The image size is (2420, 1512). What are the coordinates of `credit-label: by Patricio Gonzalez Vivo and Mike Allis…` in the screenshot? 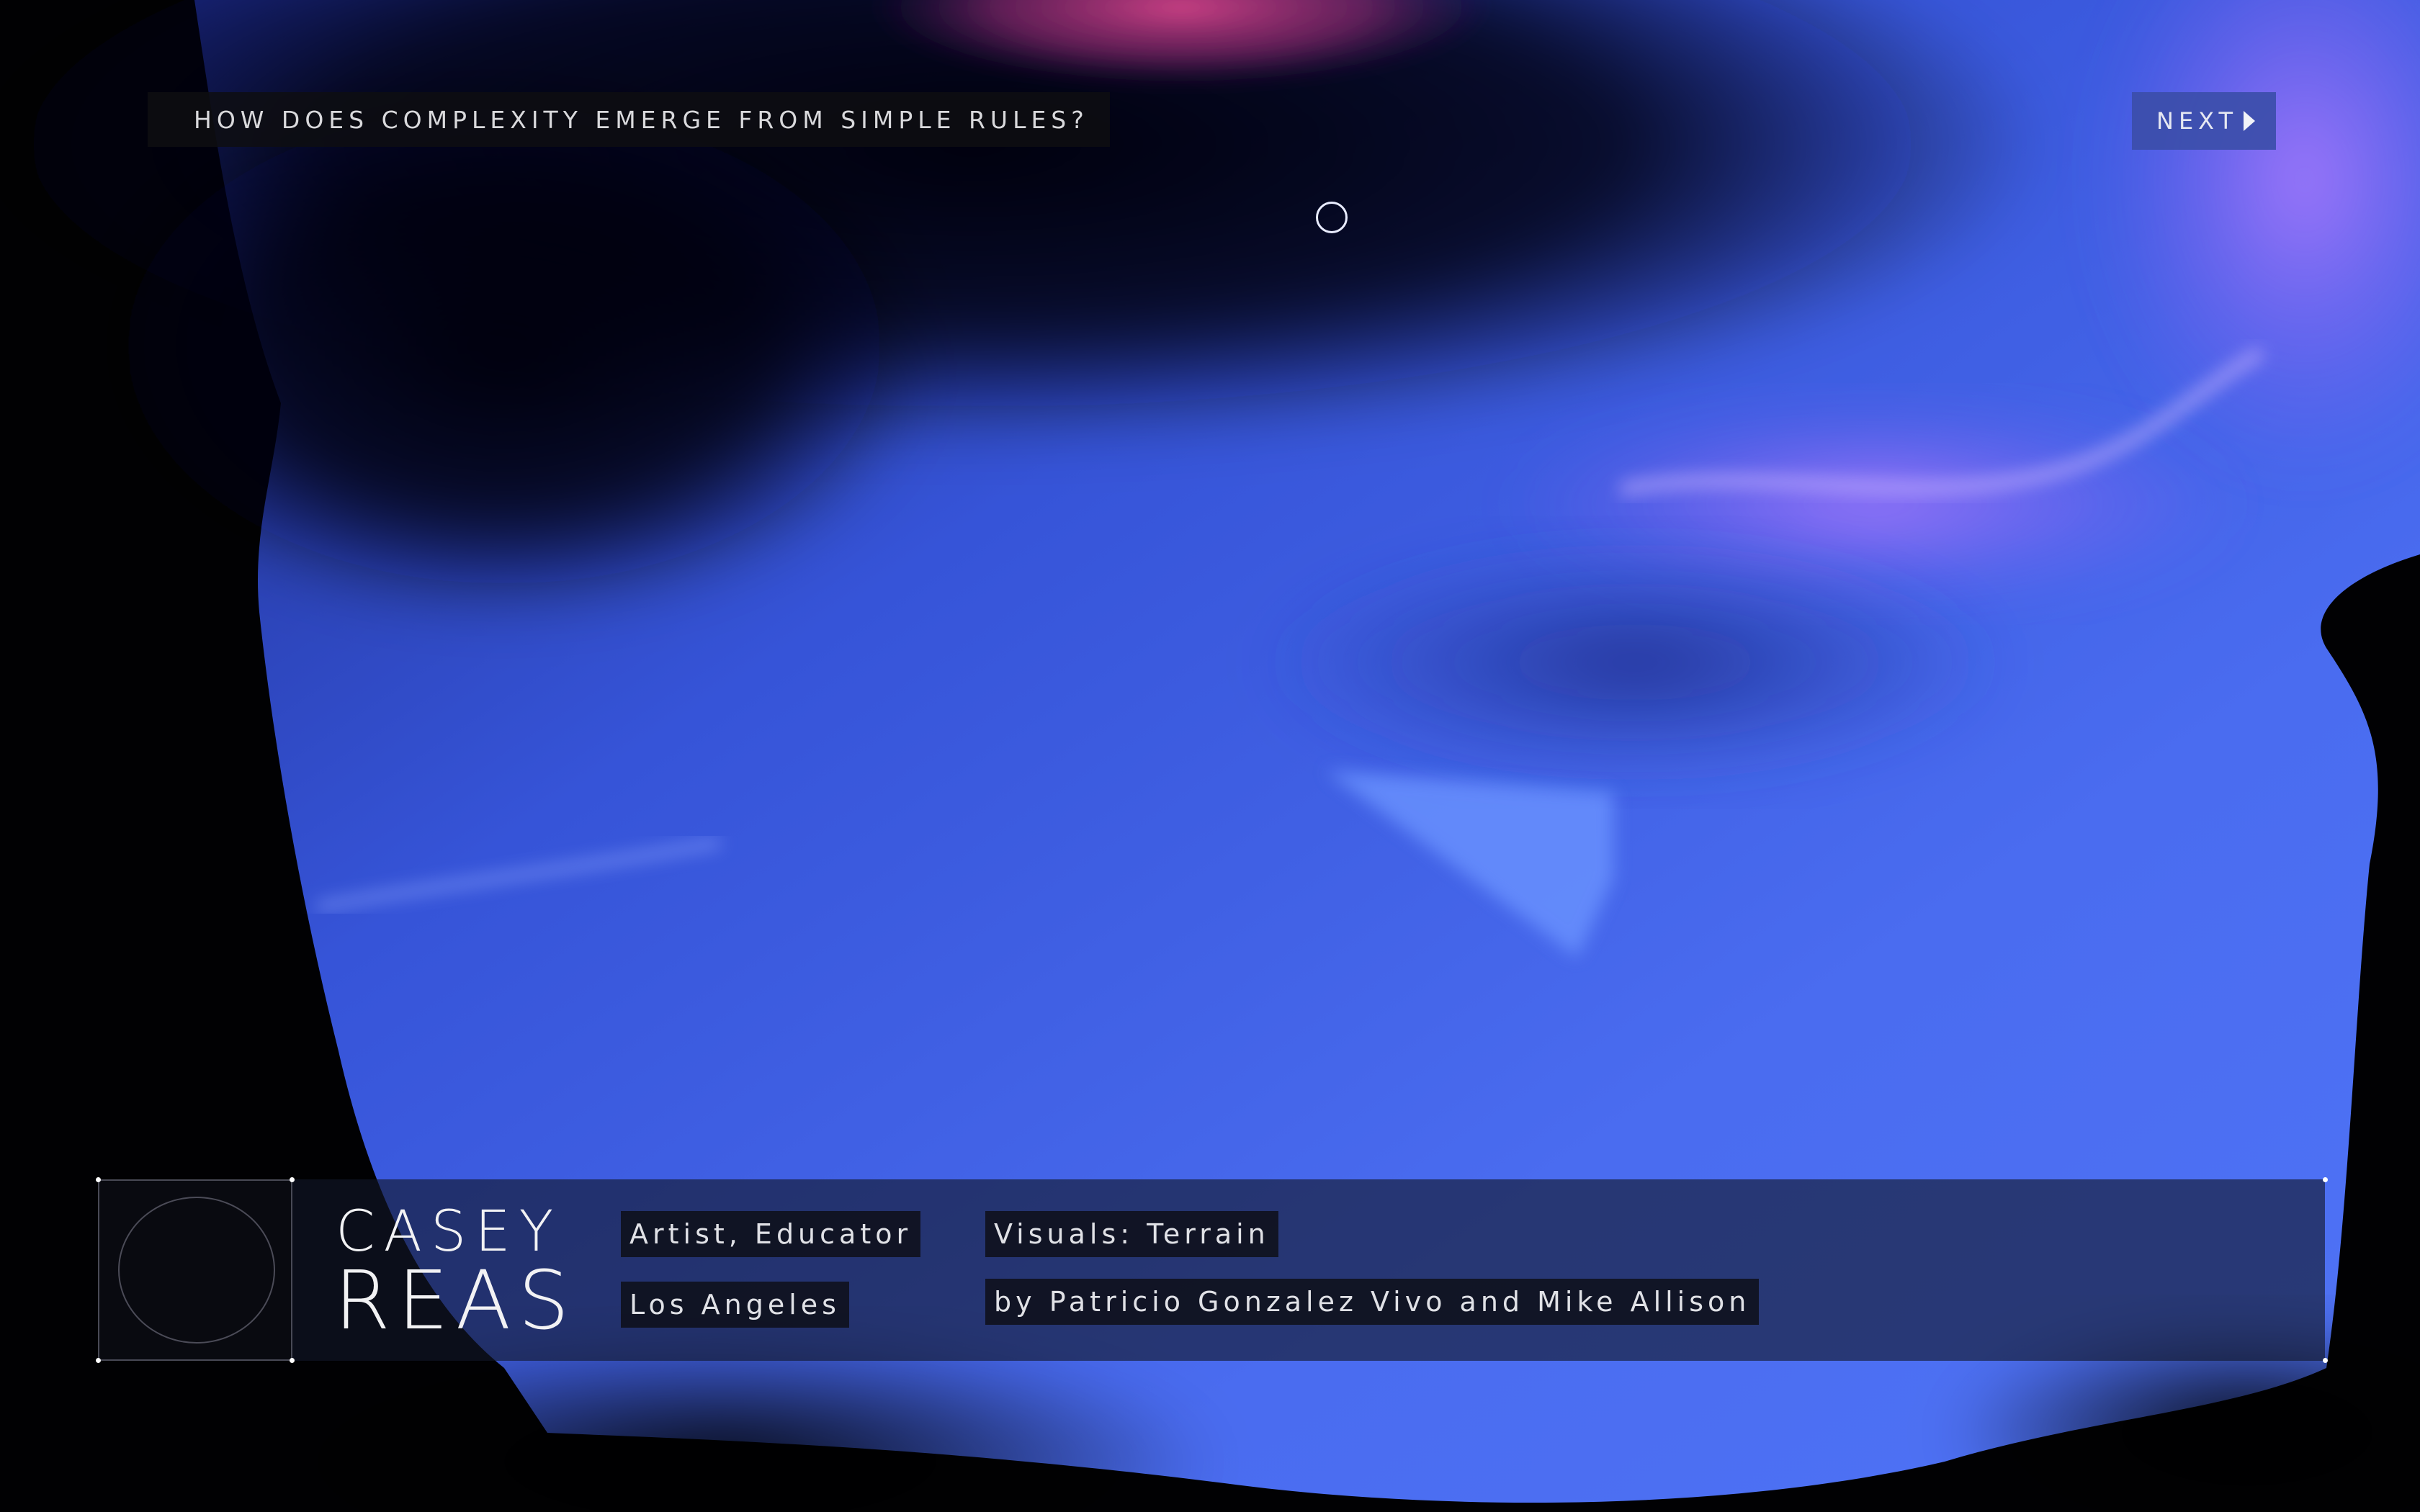 It's located at (1372, 1302).